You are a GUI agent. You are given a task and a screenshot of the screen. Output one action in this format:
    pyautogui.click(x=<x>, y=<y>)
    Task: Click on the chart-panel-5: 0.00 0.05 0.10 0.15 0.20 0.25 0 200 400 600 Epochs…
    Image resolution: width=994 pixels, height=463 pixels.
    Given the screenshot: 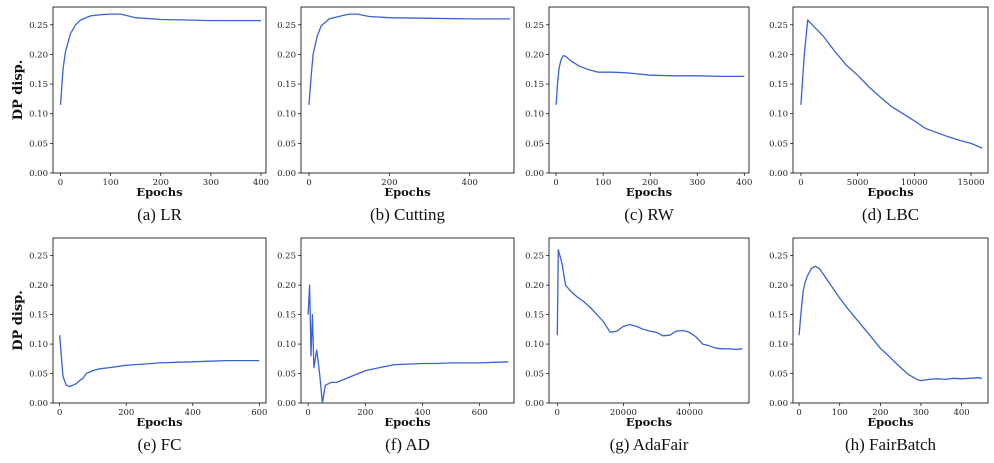 What is the action you would take?
    pyautogui.click(x=139, y=345)
    